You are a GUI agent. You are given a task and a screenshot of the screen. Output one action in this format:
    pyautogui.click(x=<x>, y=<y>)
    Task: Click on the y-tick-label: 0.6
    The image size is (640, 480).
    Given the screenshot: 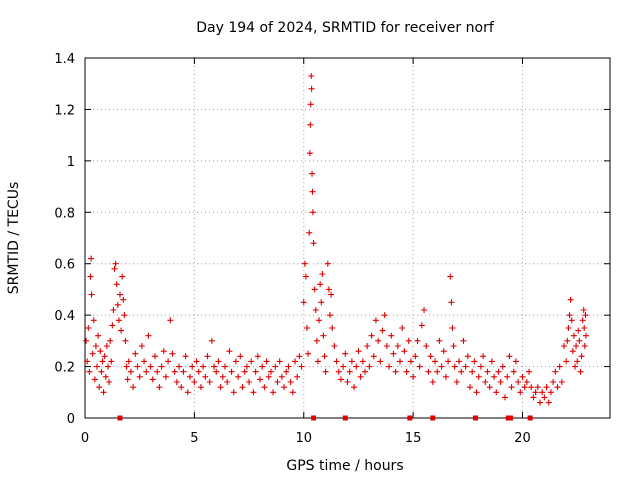 What is the action you would take?
    pyautogui.click(x=64, y=265)
    